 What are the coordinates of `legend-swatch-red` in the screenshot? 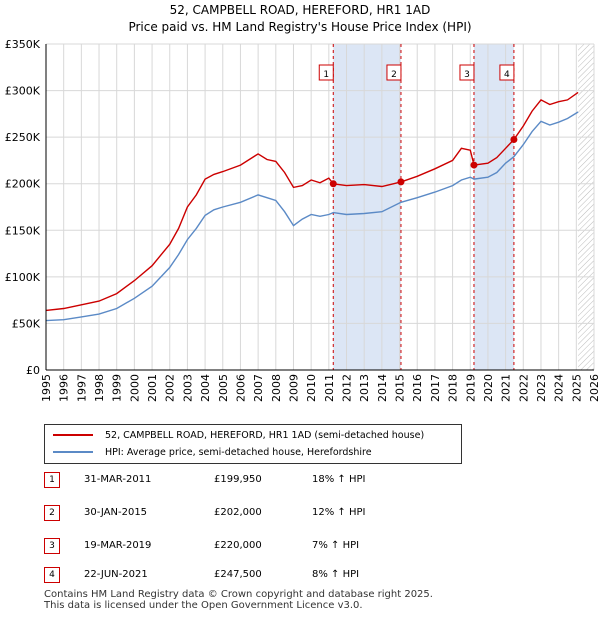 It's located at (73, 435).